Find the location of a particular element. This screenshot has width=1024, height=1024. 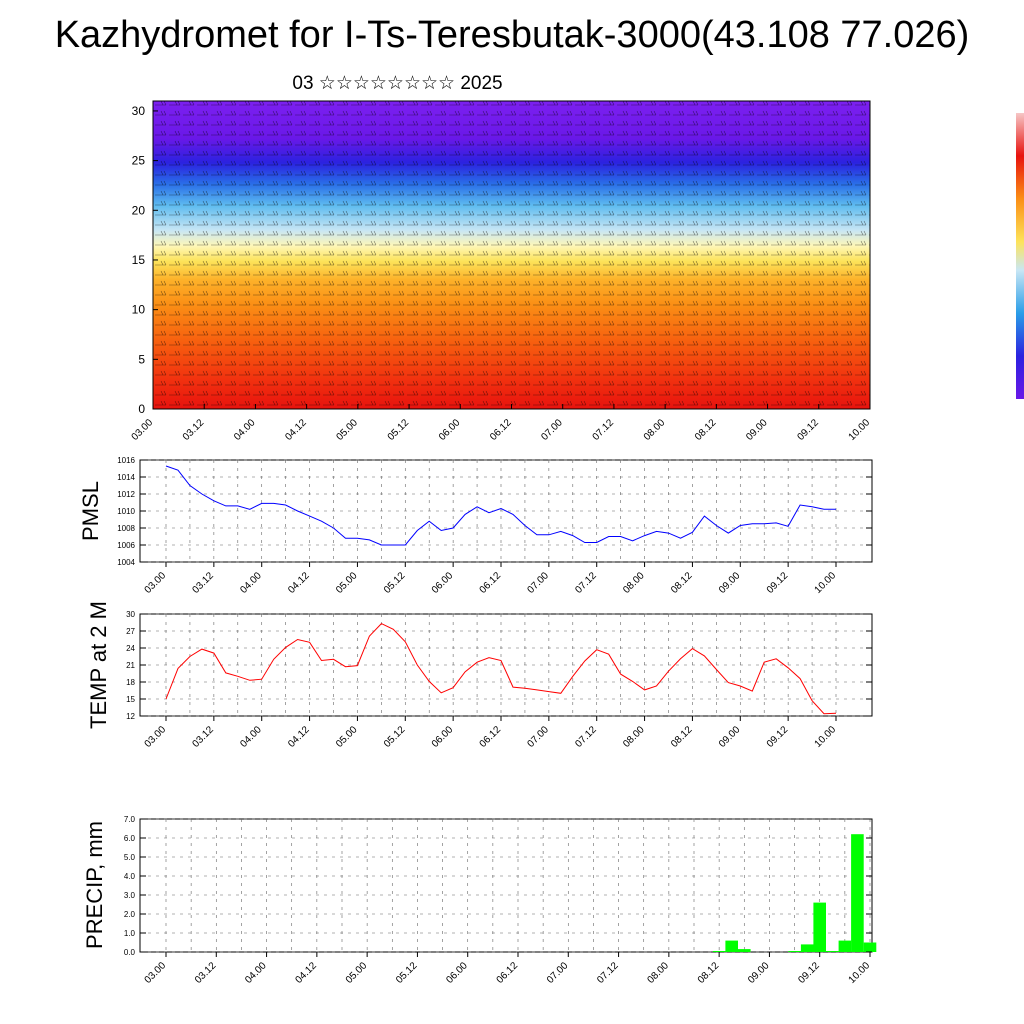

y-tick-label: 7.0 is located at coordinates (130, 819).